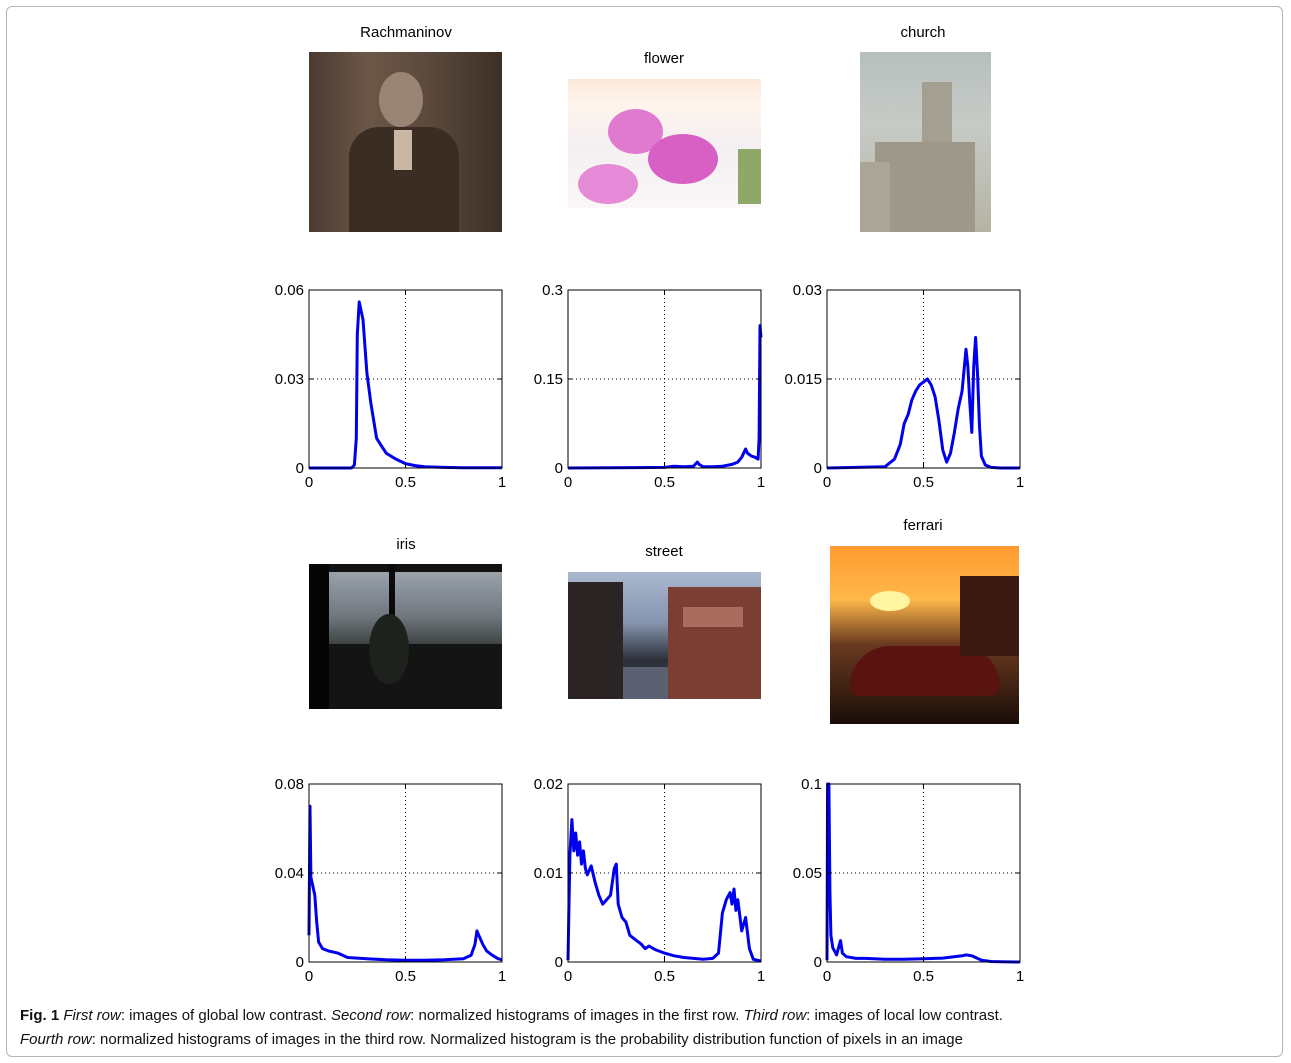 The height and width of the screenshot is (1063, 1291). I want to click on histogram-ferrari: 0 0.5 1 0 0.05 0.1, so click(908, 880).